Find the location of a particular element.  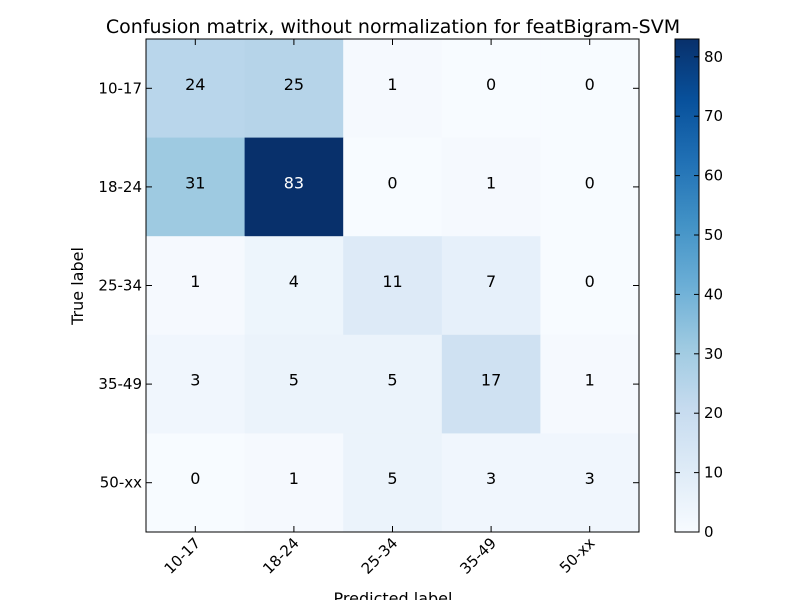

y-tick-label: 50-xx is located at coordinates (121, 483).